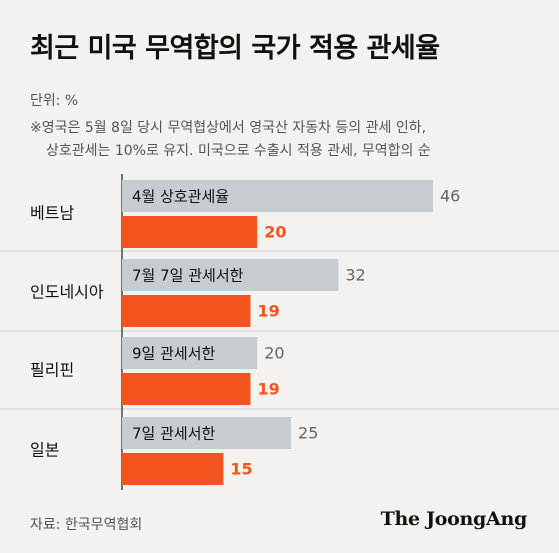 The width and height of the screenshot is (559, 553). Describe the element at coordinates (235, 48) in the screenshot. I see `chart-title: 최근 미국 무역합의 국가 적용 관세율` at that location.